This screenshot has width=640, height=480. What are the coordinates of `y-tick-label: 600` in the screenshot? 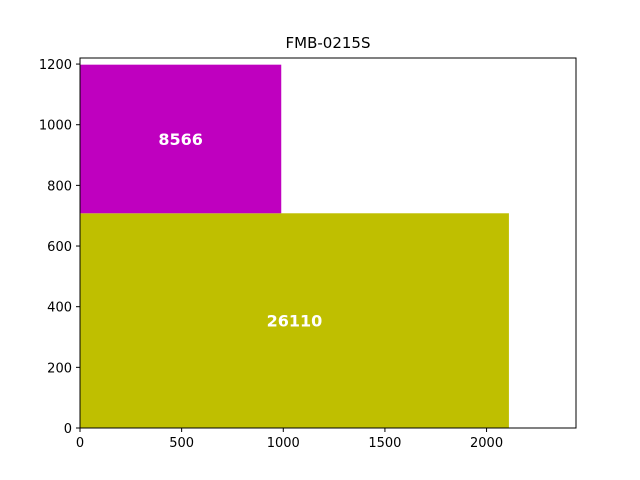 It's located at (59, 247).